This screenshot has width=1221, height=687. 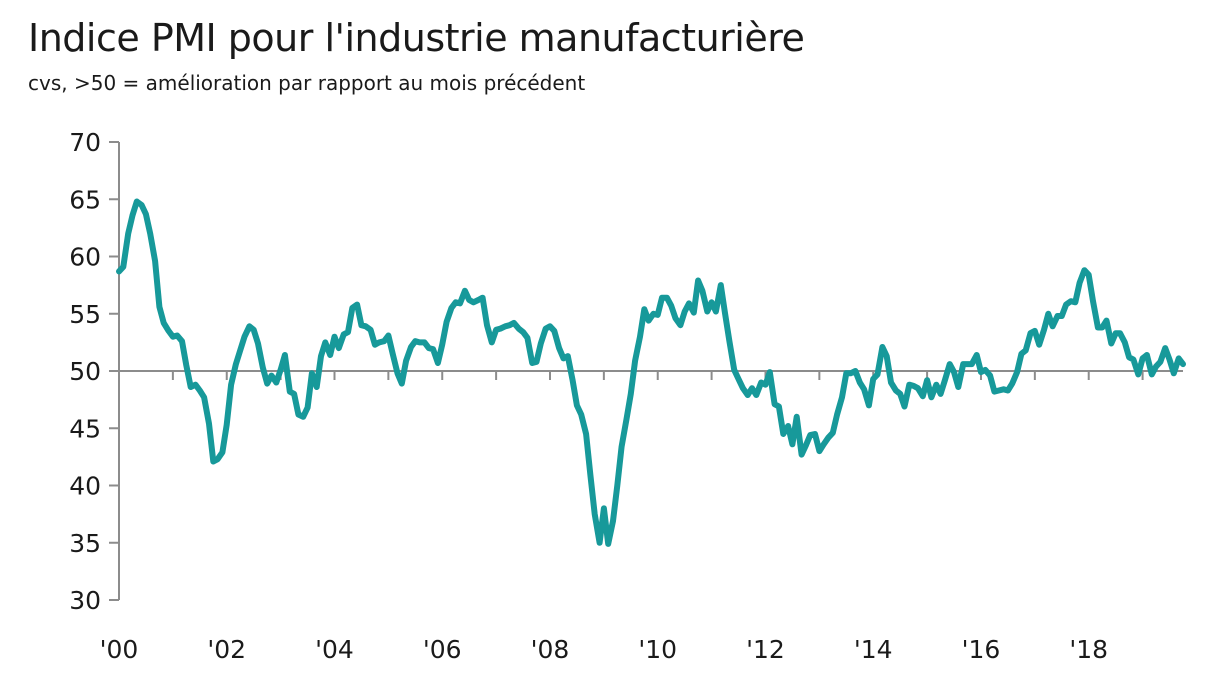 I want to click on y-tick-label: 60, so click(x=85, y=257).